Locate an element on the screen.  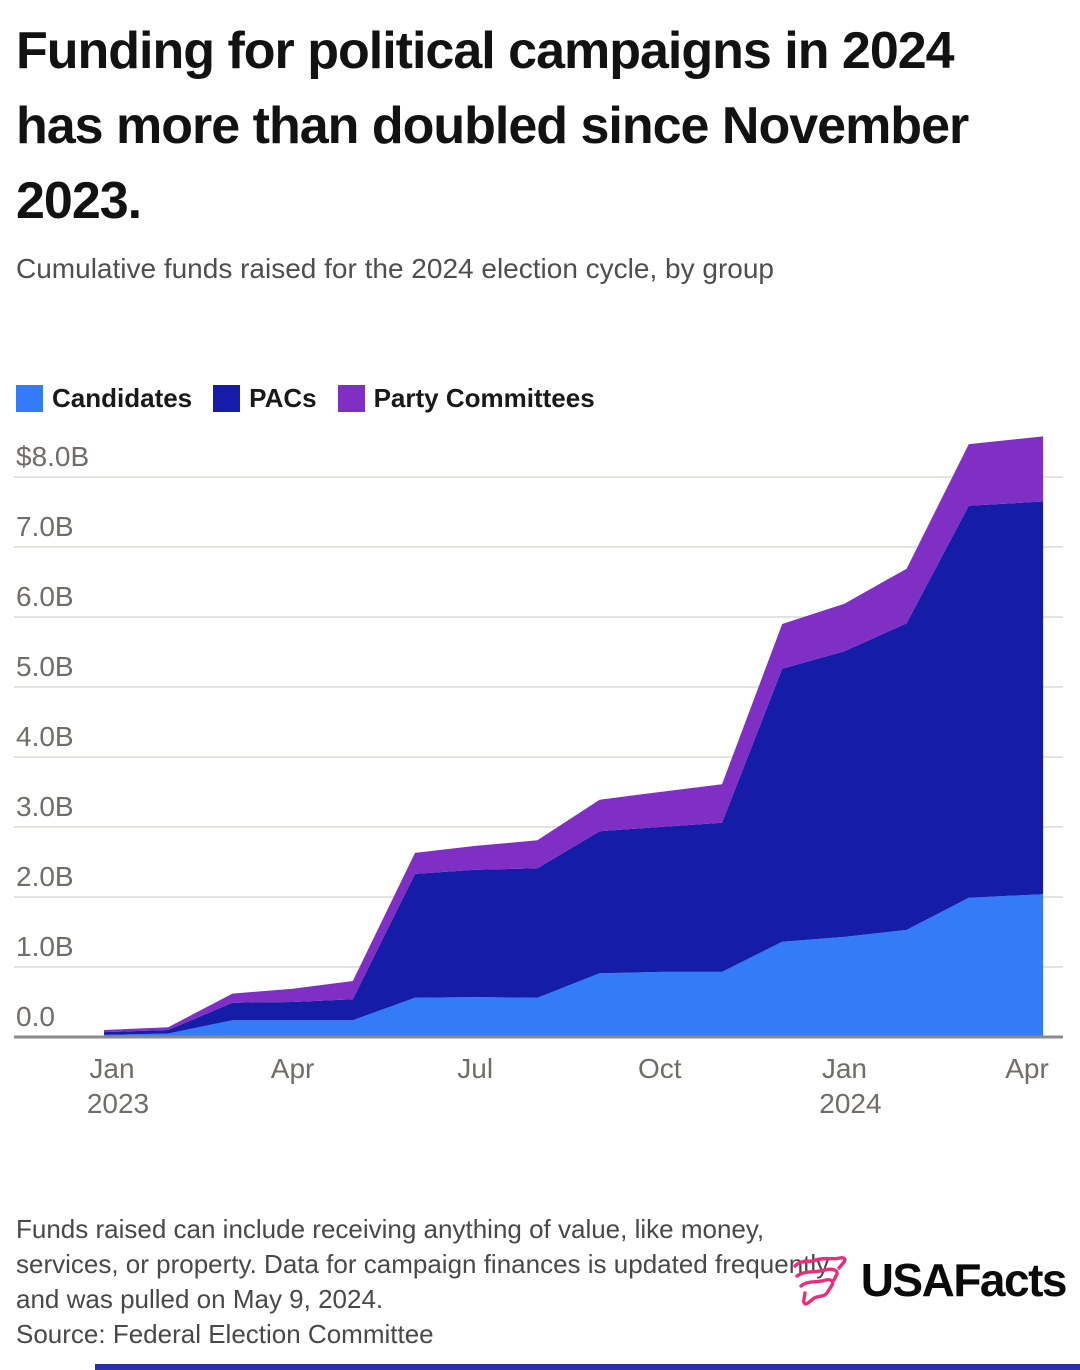
x-tick-year-label: 2023 is located at coordinates (118, 1103).